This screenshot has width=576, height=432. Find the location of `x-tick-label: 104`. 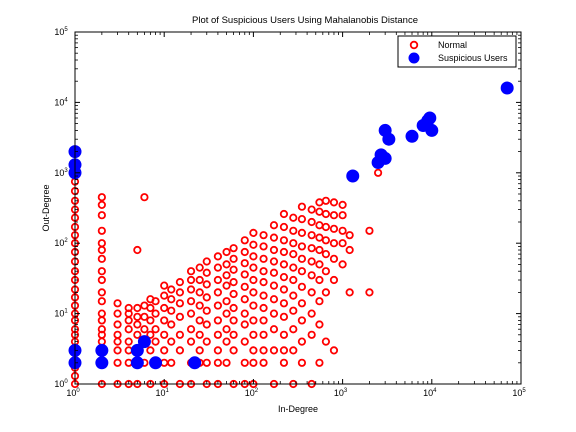

x-tick-label: 104 is located at coordinates (430, 393).